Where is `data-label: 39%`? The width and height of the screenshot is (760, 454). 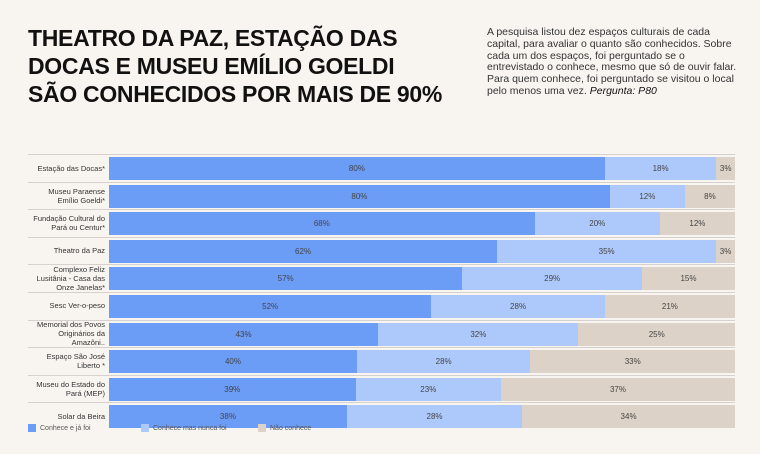
data-label: 39% is located at coordinates (232, 389).